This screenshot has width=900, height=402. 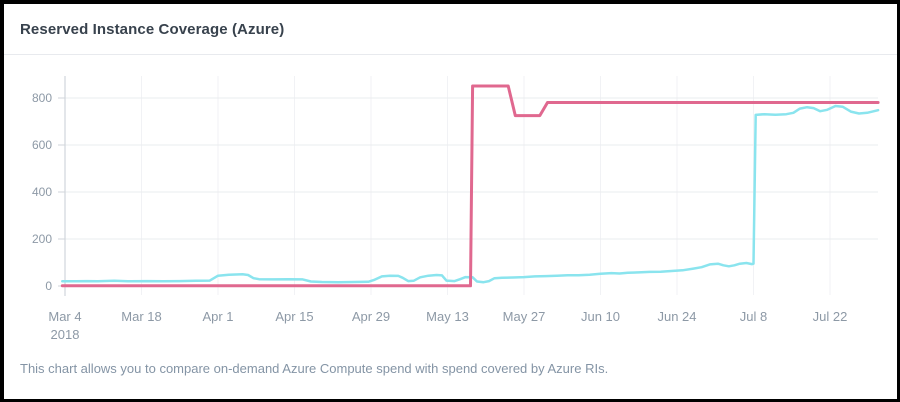 What do you see at coordinates (447, 316) in the screenshot?
I see `x-axis-tick-label: May 13` at bounding box center [447, 316].